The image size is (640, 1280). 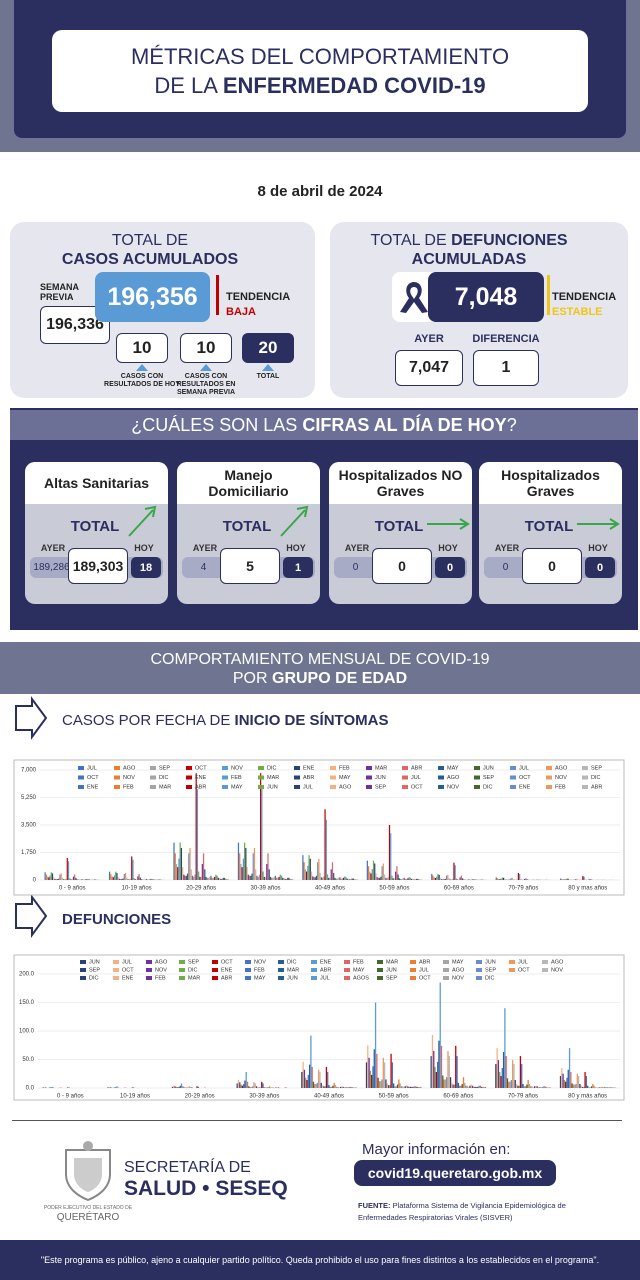 What do you see at coordinates (424, 962) in the screenshot?
I see `legend-label: ABR` at bounding box center [424, 962].